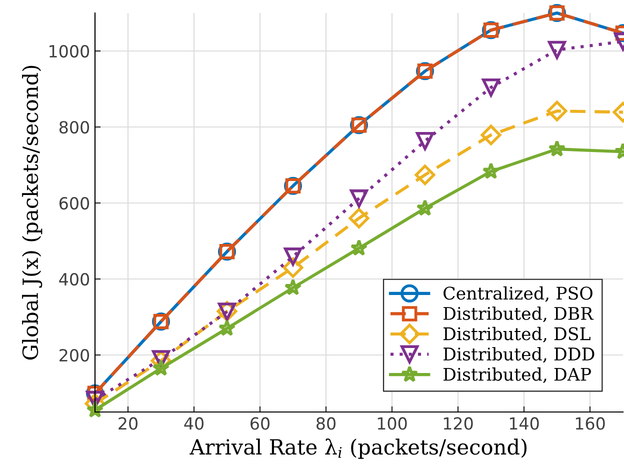 The image size is (624, 472). Describe the element at coordinates (32, 213) in the screenshot. I see `y-axis-title: Global J(x) (packets/second)` at that location.